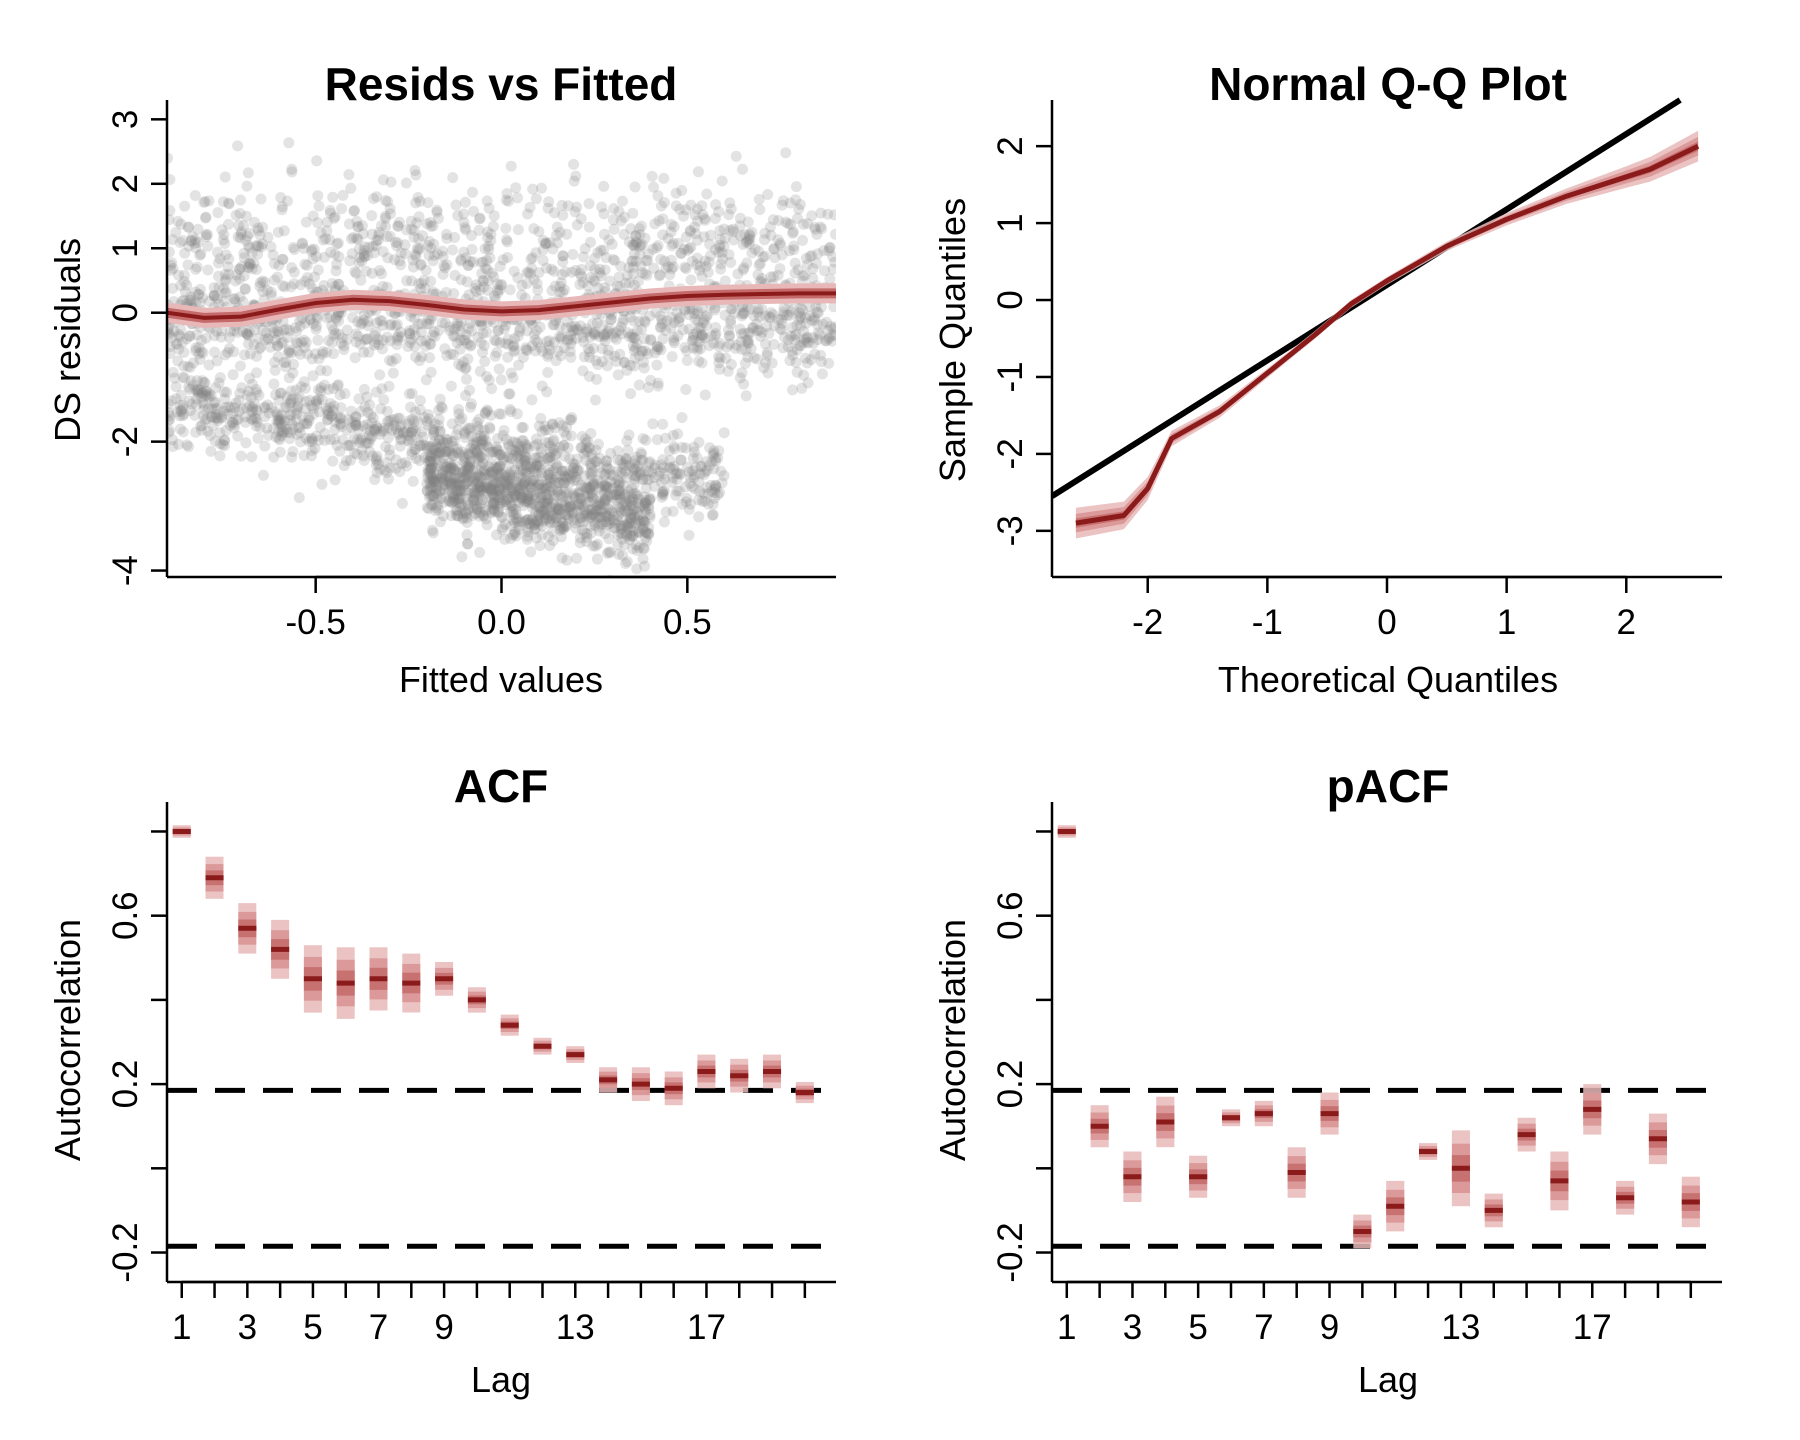 The width and height of the screenshot is (1800, 1440). I want to click on y-tick-label: 1, so click(125, 248).